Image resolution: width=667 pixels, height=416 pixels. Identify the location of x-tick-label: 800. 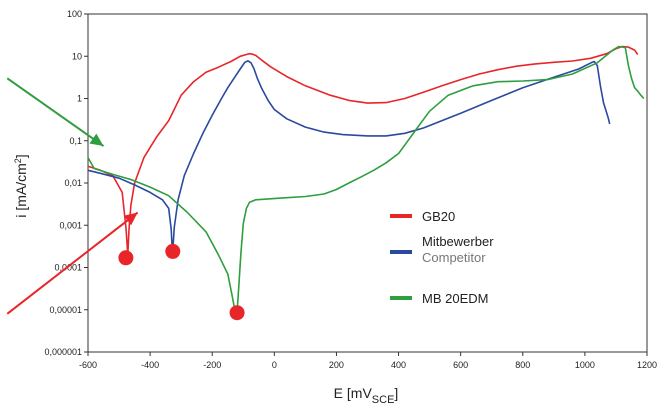
(522, 365).